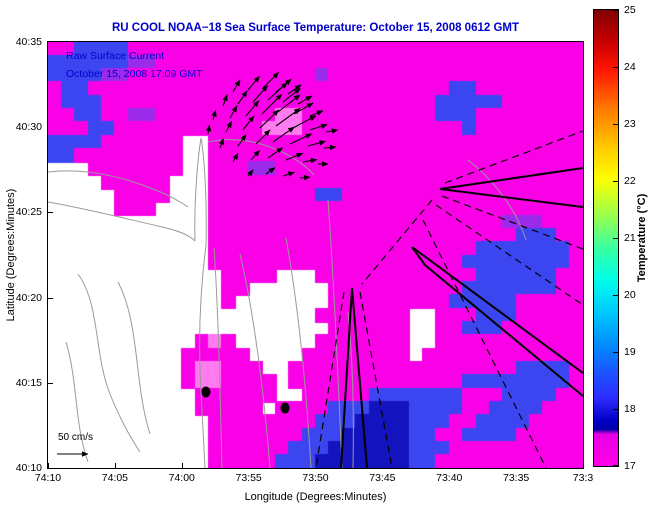 Image resolution: width=651 pixels, height=518 pixels. What do you see at coordinates (382, 478) in the screenshot?
I see `x-tick-label: 73:45` at bounding box center [382, 478].